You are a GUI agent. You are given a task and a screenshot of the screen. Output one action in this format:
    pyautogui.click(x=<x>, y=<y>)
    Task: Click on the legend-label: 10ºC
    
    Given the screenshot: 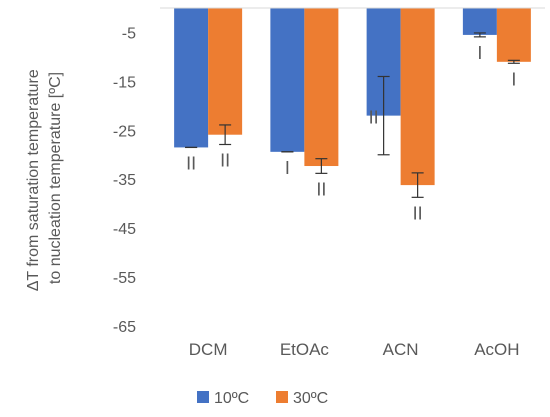 What is the action you would take?
    pyautogui.click(x=231, y=398)
    